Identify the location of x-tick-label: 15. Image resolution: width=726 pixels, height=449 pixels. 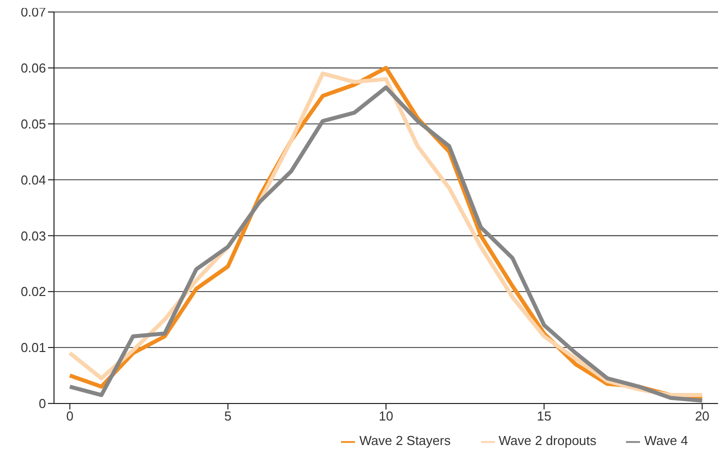
(544, 416).